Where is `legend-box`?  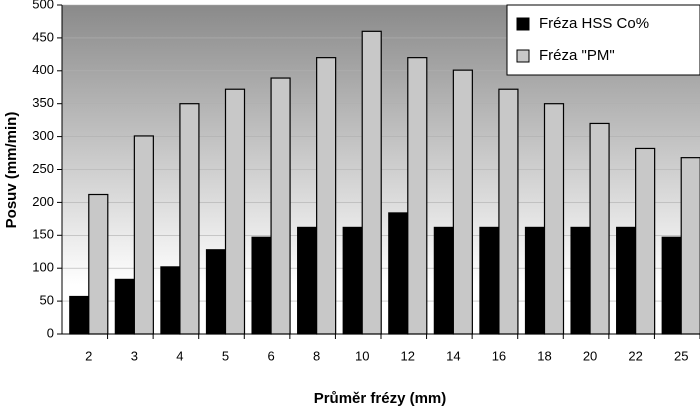
legend-box is located at coordinates (603, 40).